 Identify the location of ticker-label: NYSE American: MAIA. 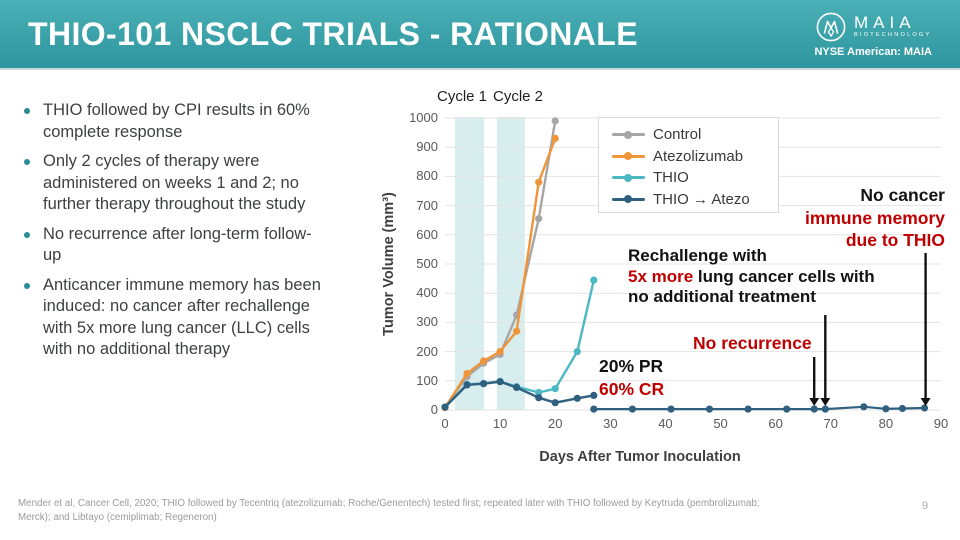
(873, 51).